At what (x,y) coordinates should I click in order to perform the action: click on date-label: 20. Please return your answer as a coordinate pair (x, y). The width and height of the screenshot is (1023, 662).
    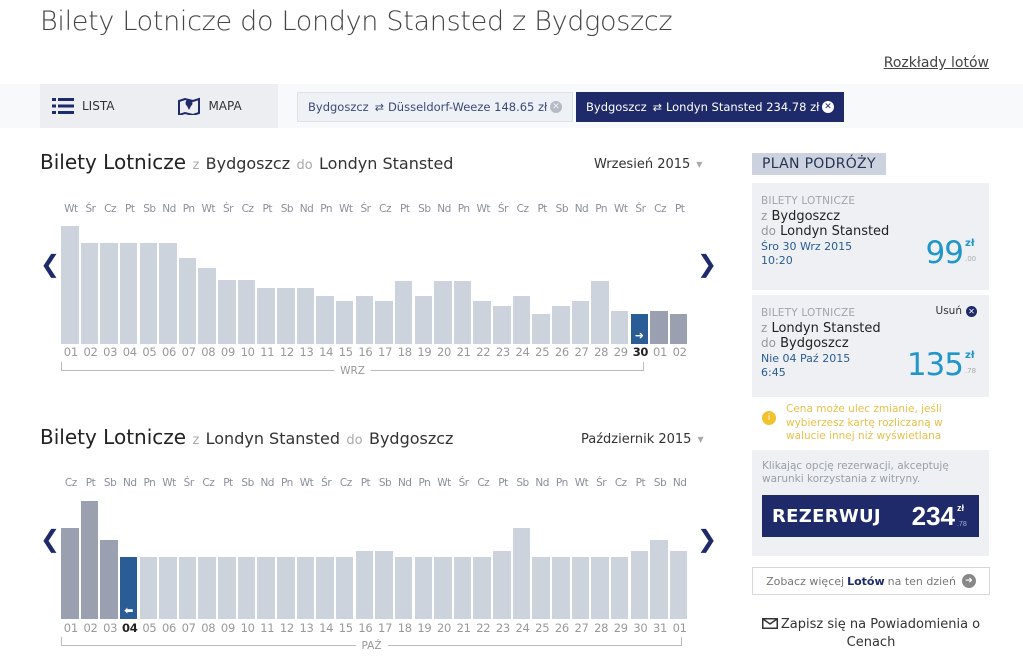
    Looking at the image, I should click on (444, 352).